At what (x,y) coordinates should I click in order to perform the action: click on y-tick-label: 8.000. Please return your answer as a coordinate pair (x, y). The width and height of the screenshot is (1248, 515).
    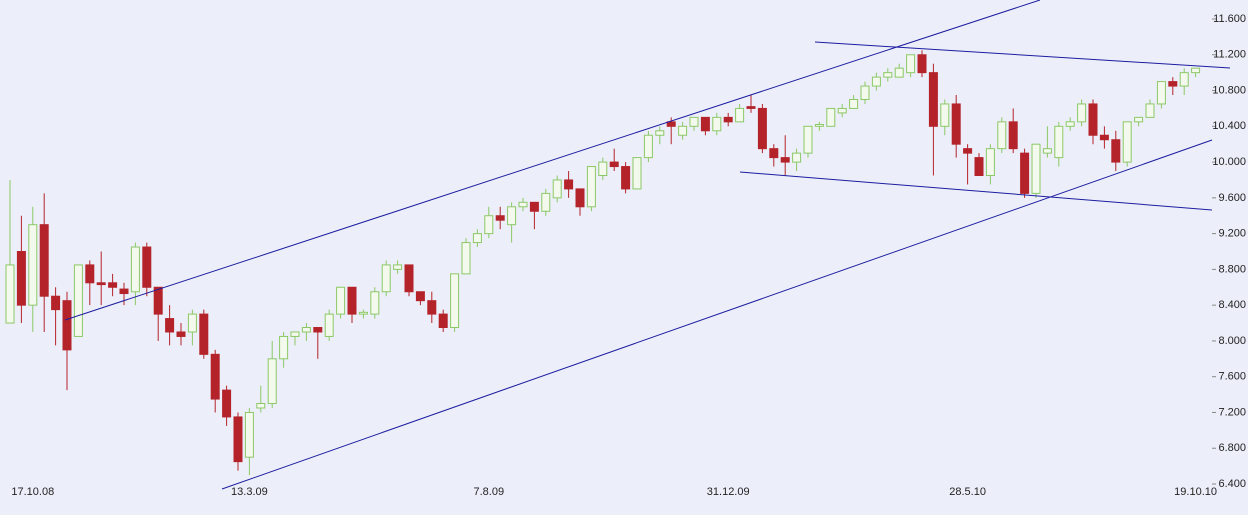
    Looking at the image, I should click on (1232, 341).